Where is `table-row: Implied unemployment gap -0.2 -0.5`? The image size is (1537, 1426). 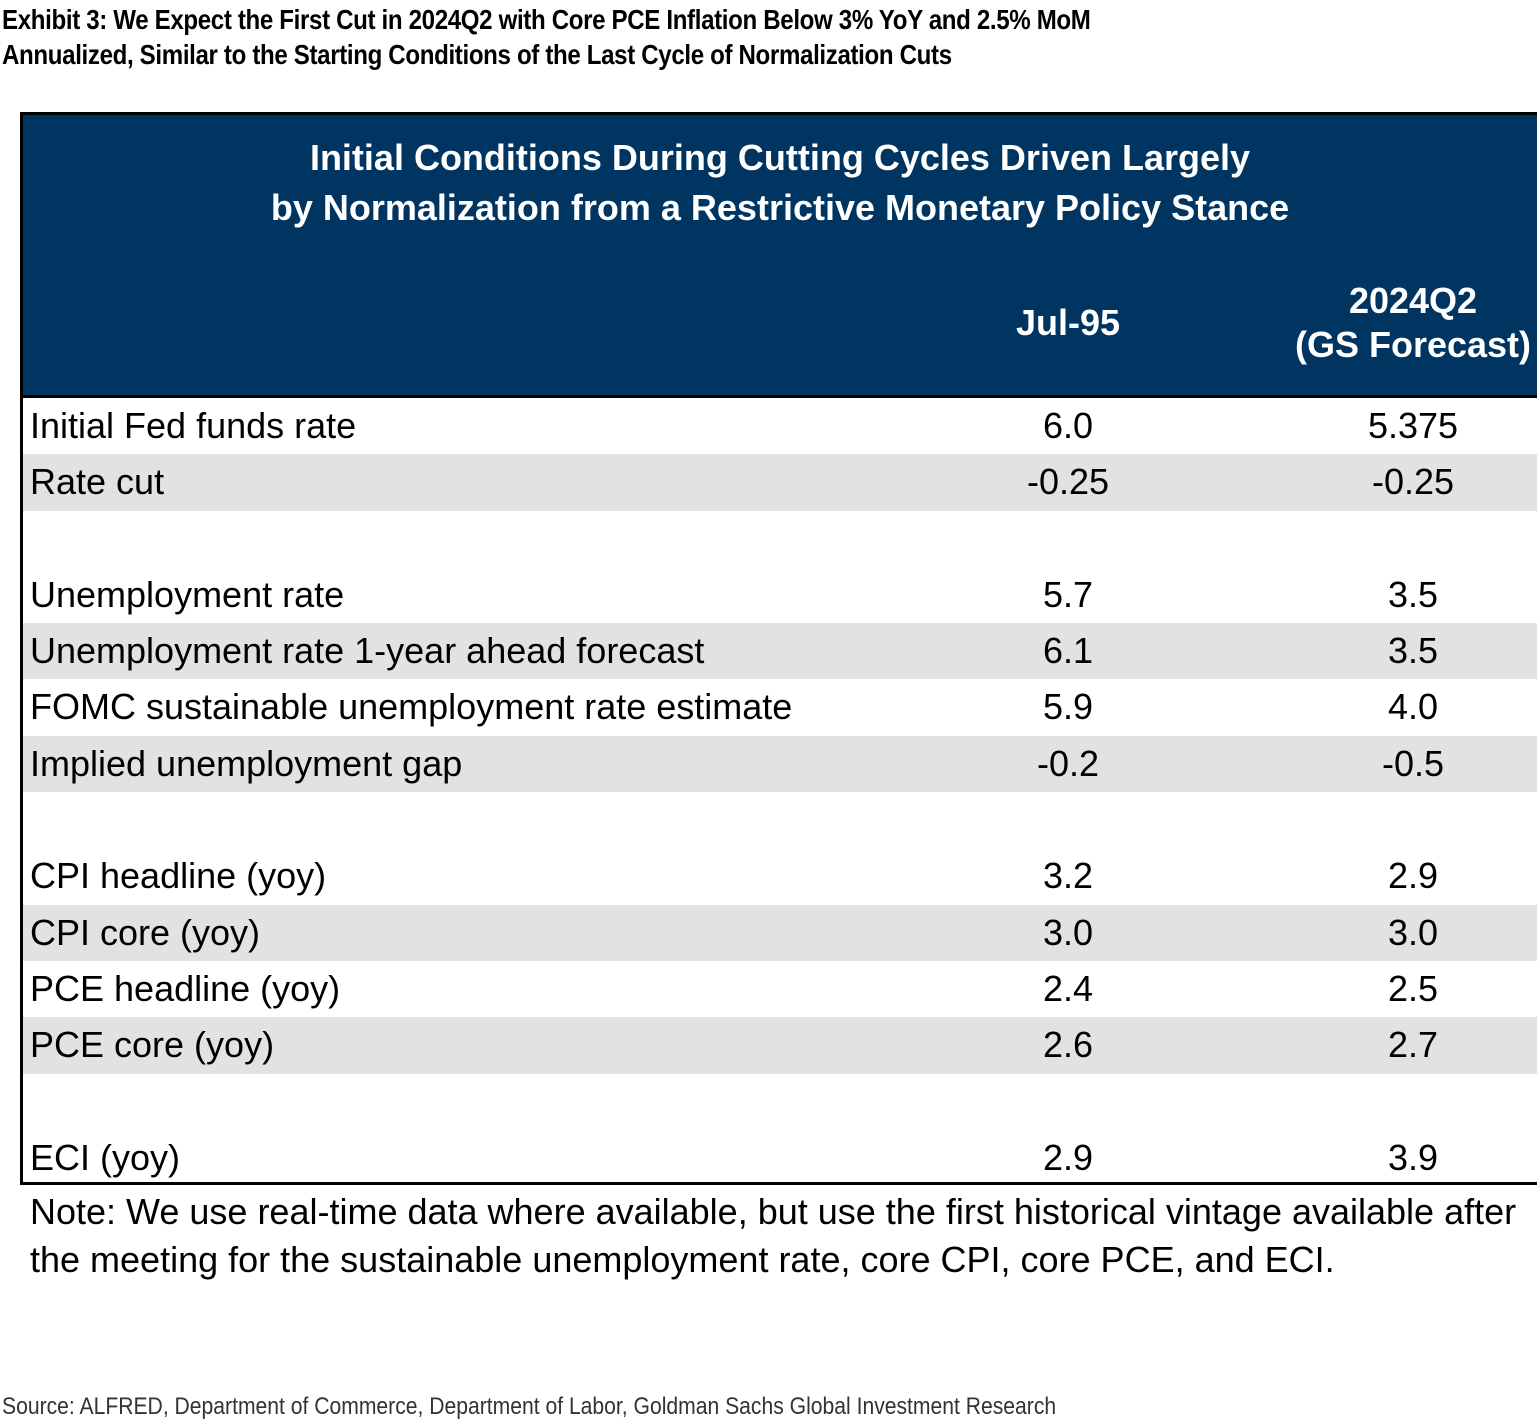 table-row: Implied unemployment gap -0.2 -0.5 is located at coordinates (780, 764).